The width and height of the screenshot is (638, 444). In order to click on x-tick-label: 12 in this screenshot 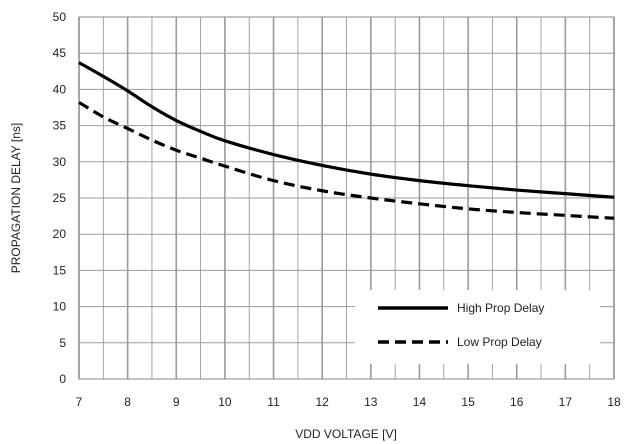, I will do `click(323, 402)`.